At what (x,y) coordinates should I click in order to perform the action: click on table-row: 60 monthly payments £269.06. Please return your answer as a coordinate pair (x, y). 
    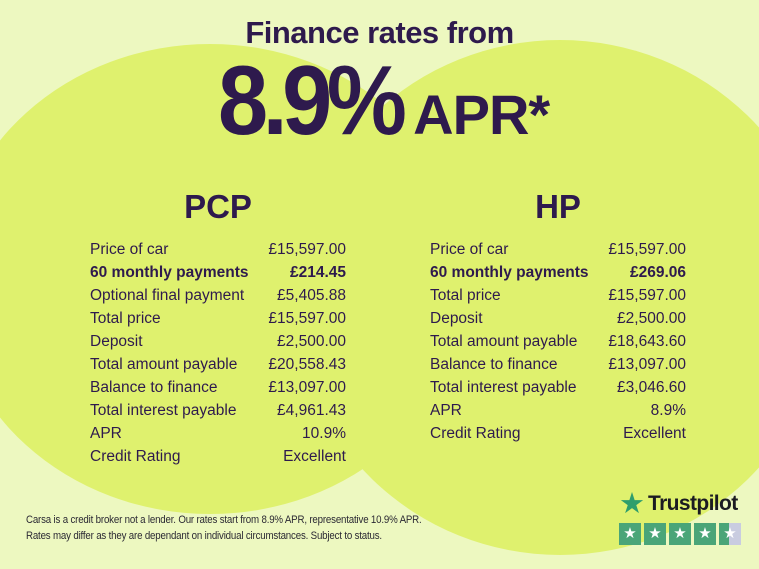
    Looking at the image, I should click on (558, 272).